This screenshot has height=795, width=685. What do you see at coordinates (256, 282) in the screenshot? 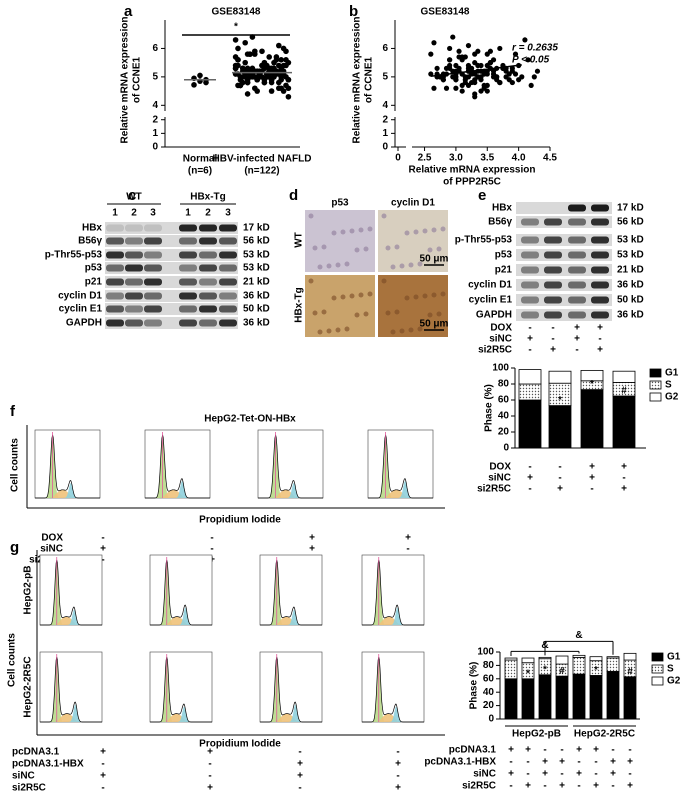
I see `blot-size: 21 kD` at bounding box center [256, 282].